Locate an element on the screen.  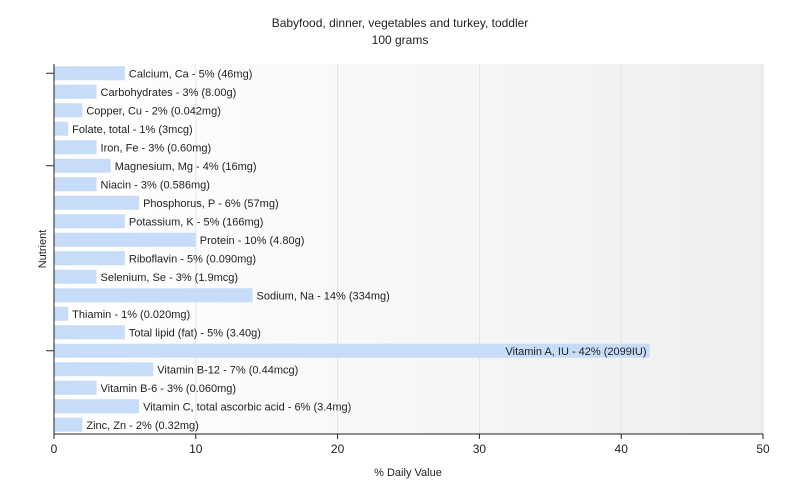
bar-label: Sodium, Na - 14% (334mg) is located at coordinates (323, 296).